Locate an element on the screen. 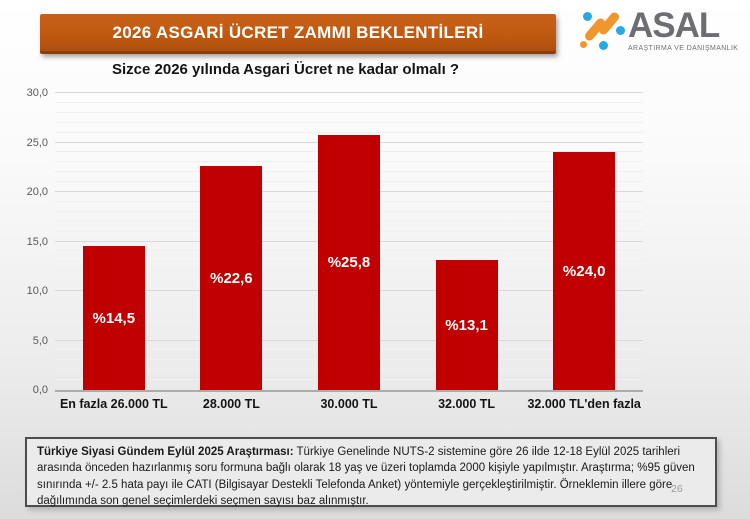 This screenshot has width=750, height=519. bar-4: %13,1 is located at coordinates (466, 325).